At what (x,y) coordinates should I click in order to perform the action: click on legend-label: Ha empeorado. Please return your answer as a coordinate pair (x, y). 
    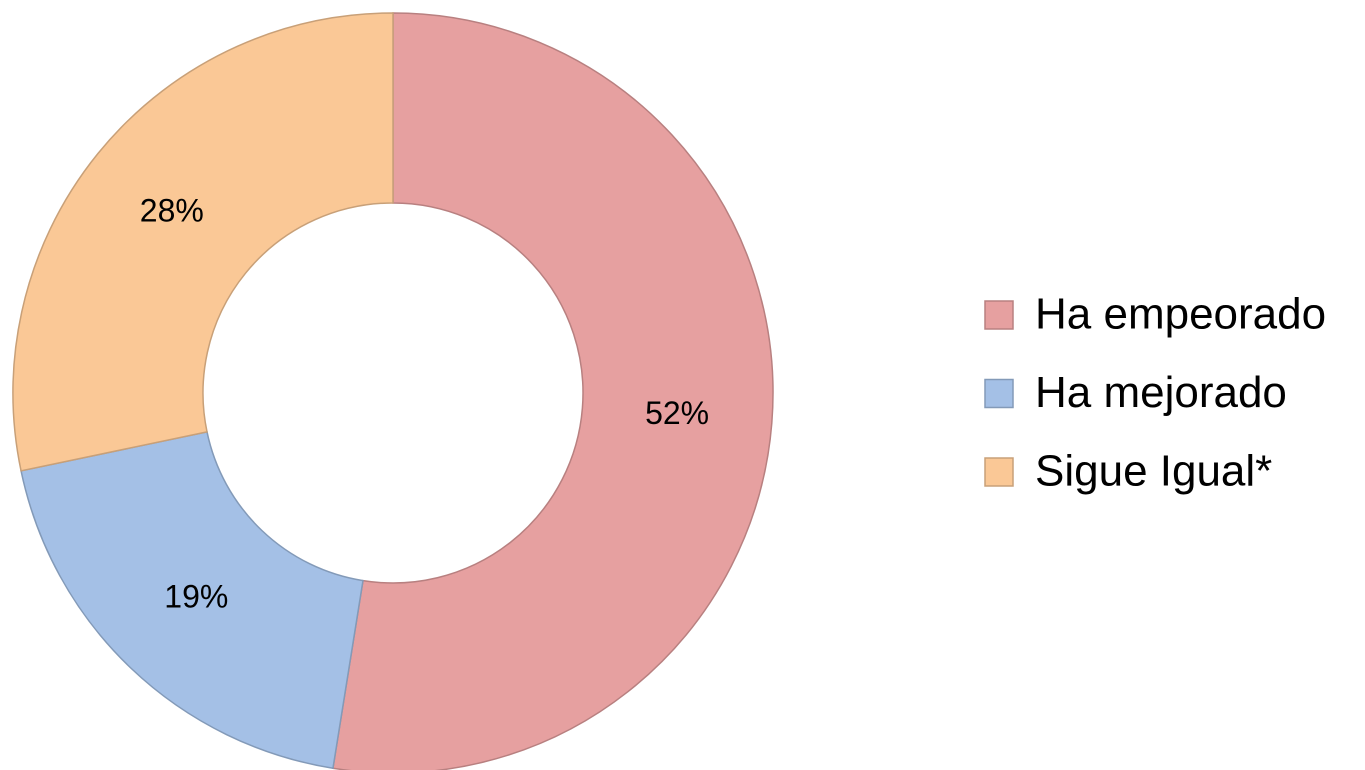
    Looking at the image, I should click on (1180, 314).